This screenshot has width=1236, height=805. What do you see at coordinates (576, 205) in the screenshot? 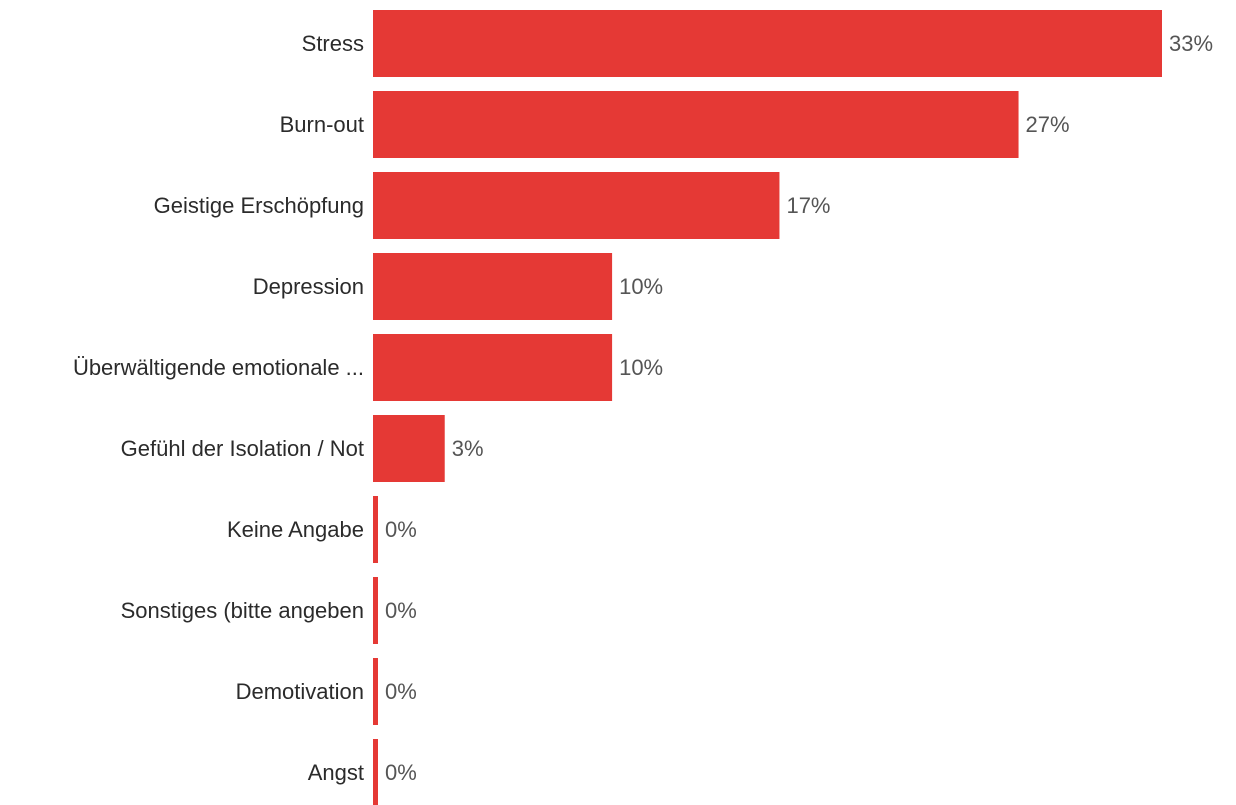
I see `bar-geistige-erschopfung` at bounding box center [576, 205].